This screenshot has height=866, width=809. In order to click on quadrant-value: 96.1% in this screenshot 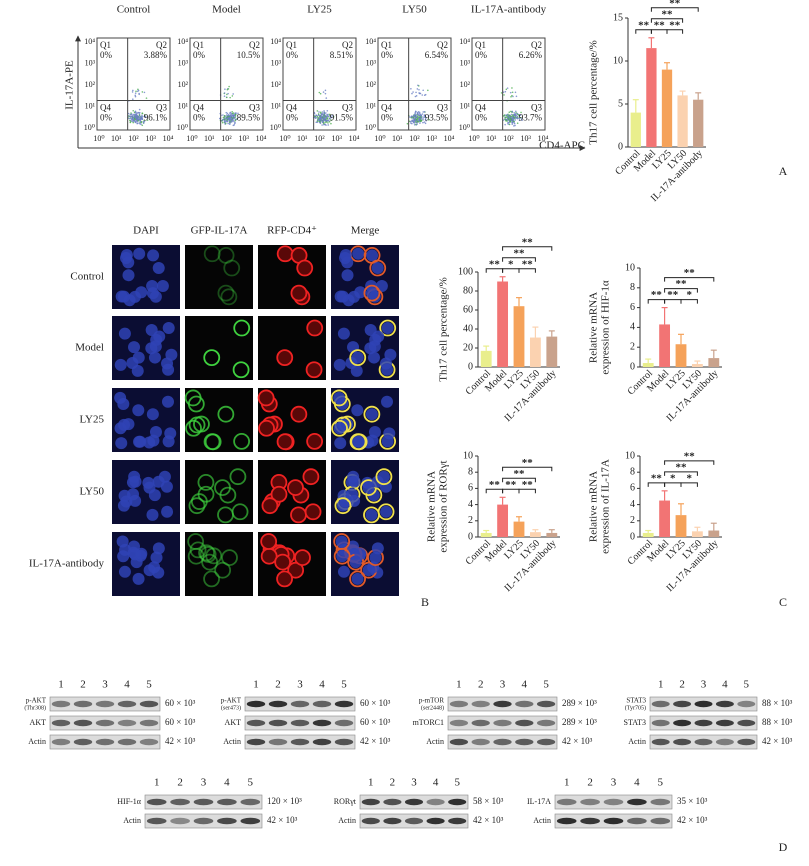, I will do `click(156, 118)`.